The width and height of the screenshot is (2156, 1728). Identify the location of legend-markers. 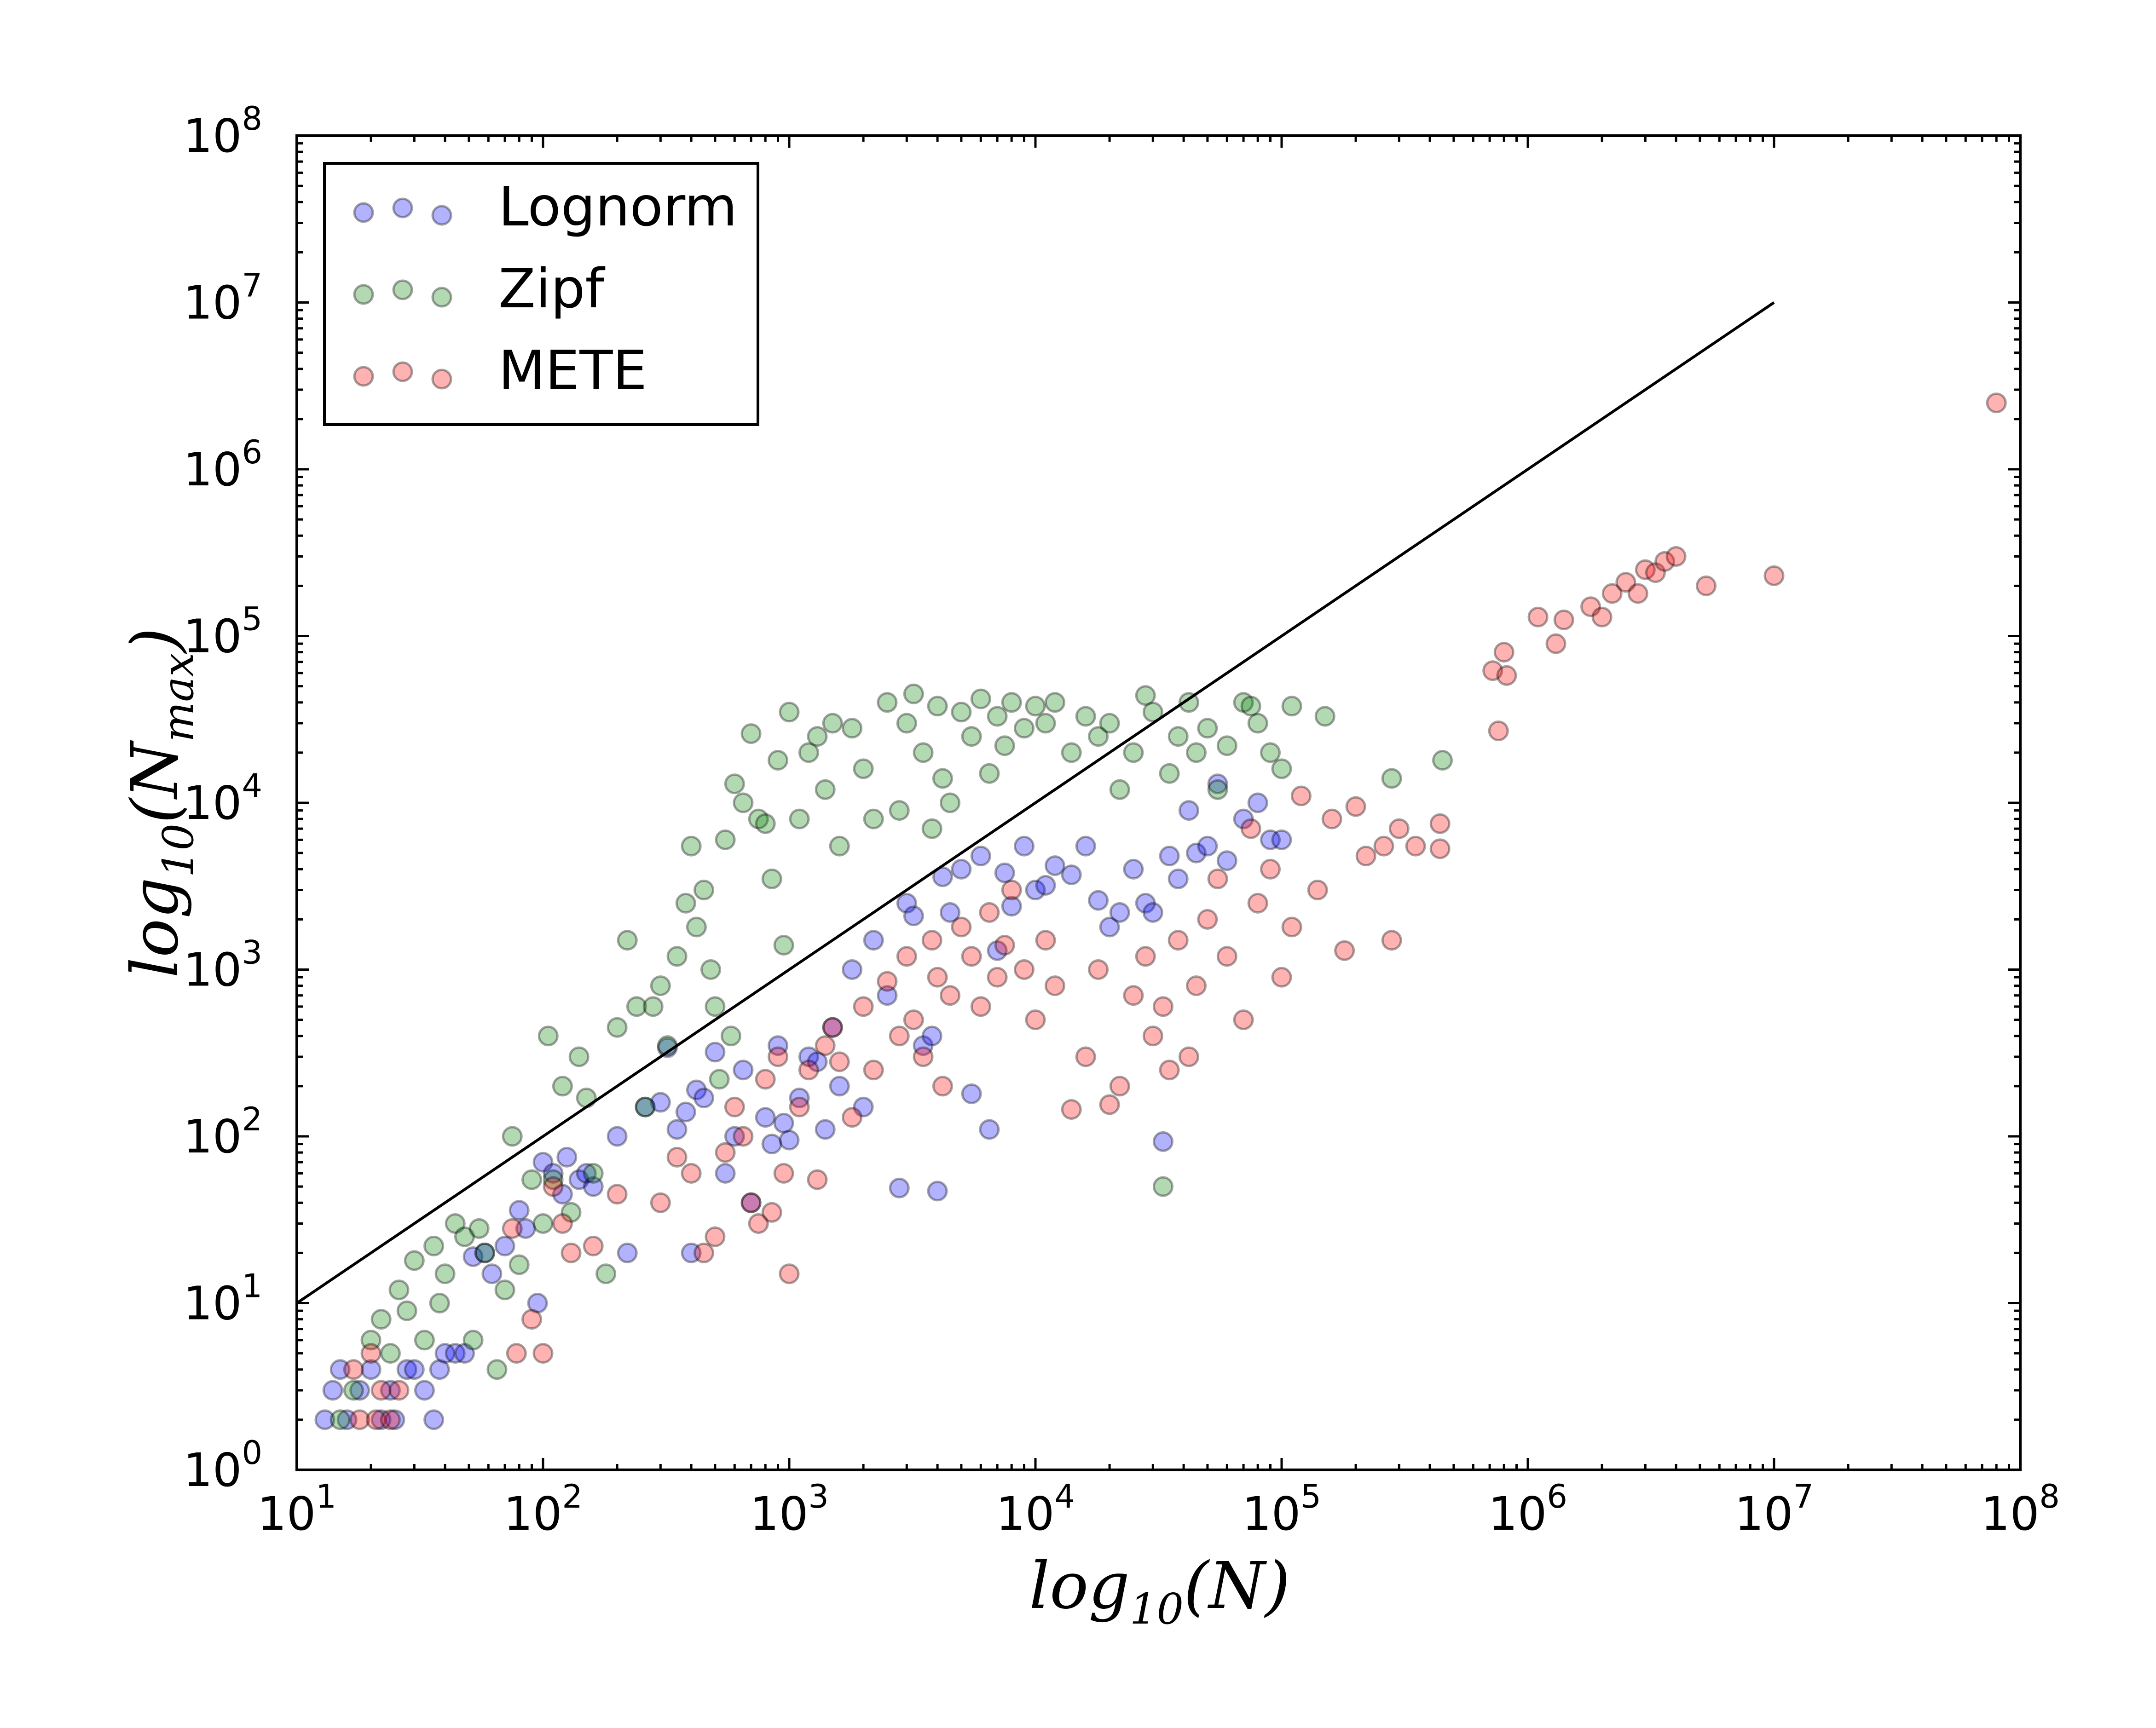
(402, 293).